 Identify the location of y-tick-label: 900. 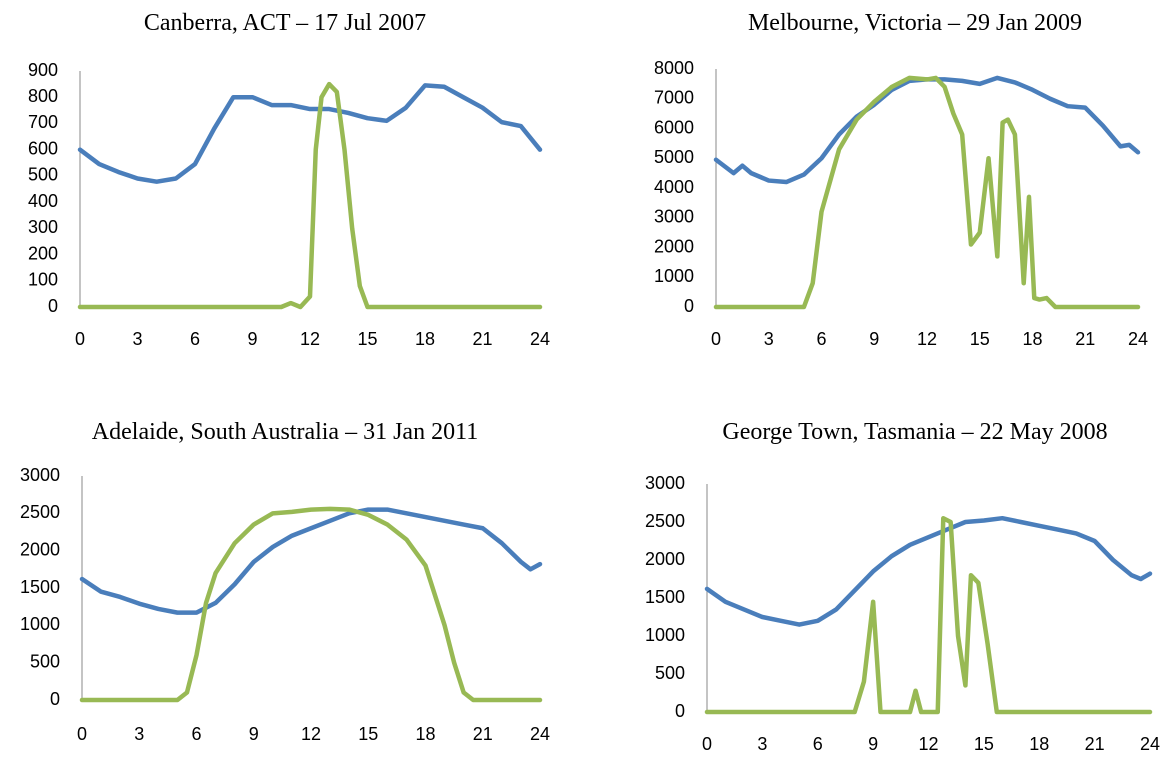
(43, 70).